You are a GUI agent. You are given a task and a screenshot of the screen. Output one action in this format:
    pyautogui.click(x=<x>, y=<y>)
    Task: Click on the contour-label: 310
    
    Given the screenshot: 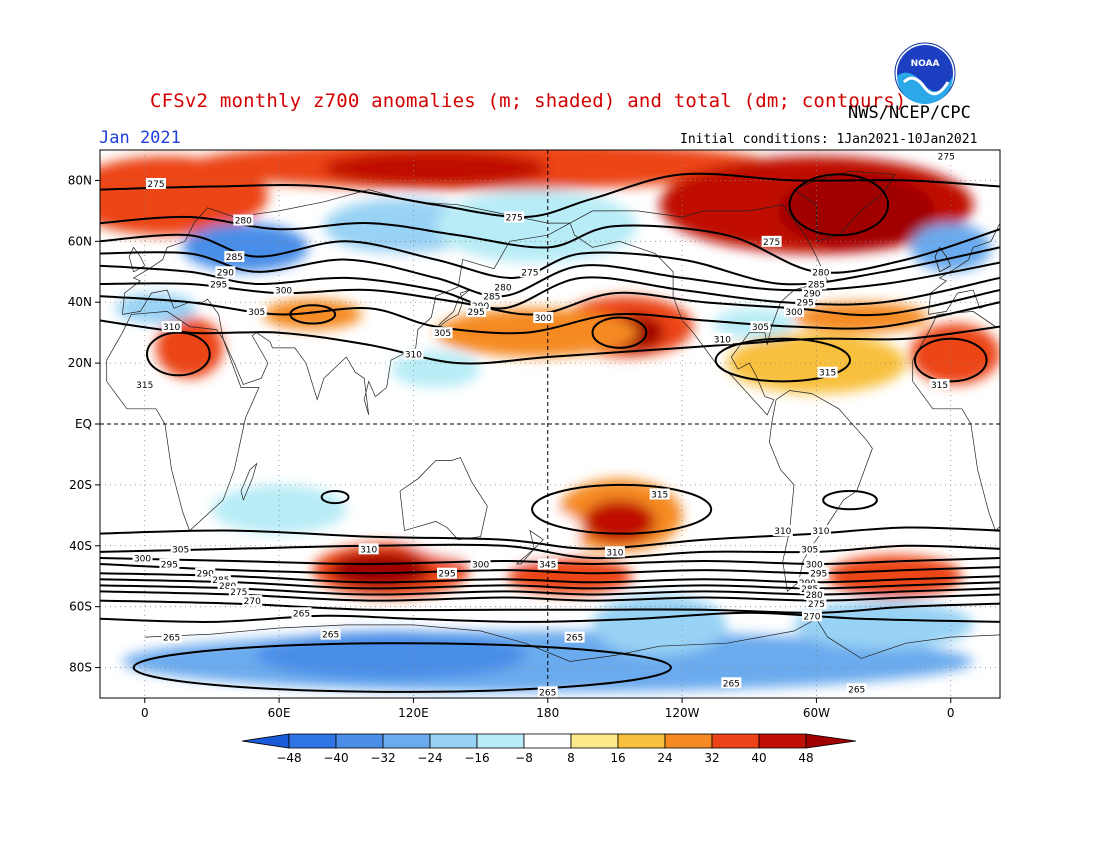 What is the action you would take?
    pyautogui.click(x=368, y=550)
    